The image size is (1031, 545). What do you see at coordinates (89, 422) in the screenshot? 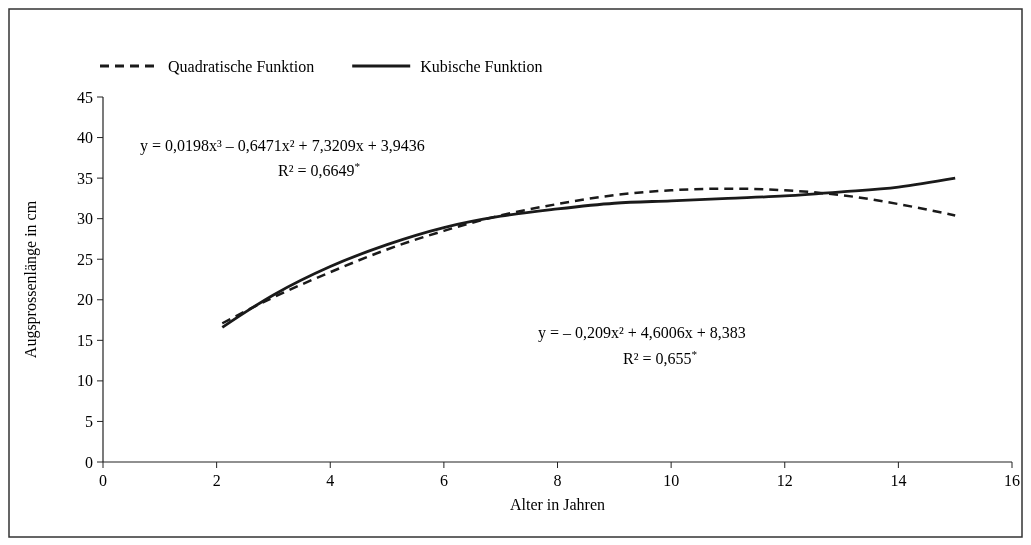
I see `y-tick-label: 5` at bounding box center [89, 422].